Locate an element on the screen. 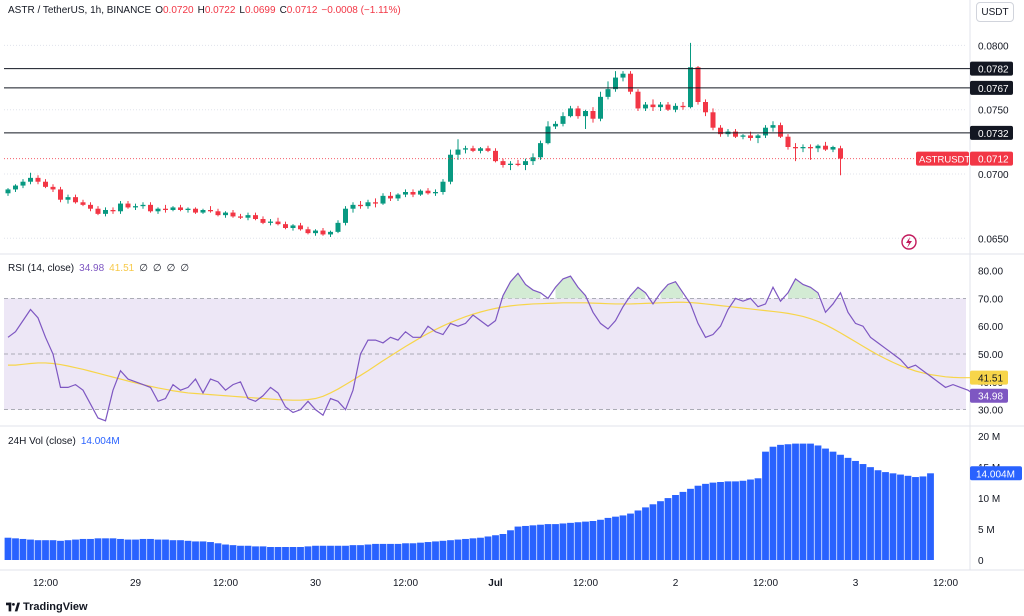 The height and width of the screenshot is (616, 1024). price-tick-label: 0.0650 is located at coordinates (993, 239).